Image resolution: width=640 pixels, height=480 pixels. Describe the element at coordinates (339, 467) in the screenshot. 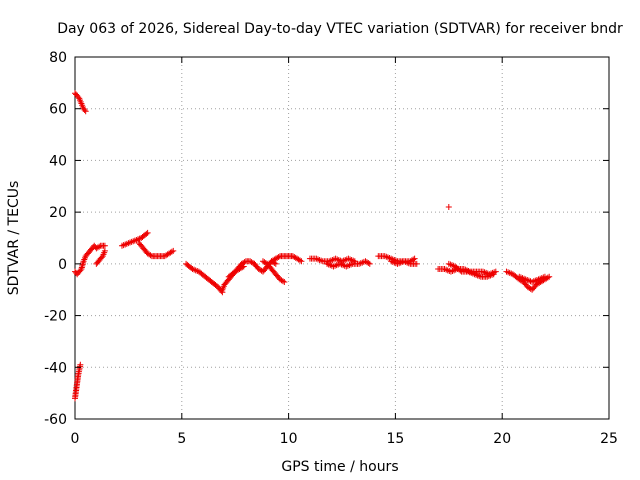

I see `x-axis-label: GPS time / hours` at that location.